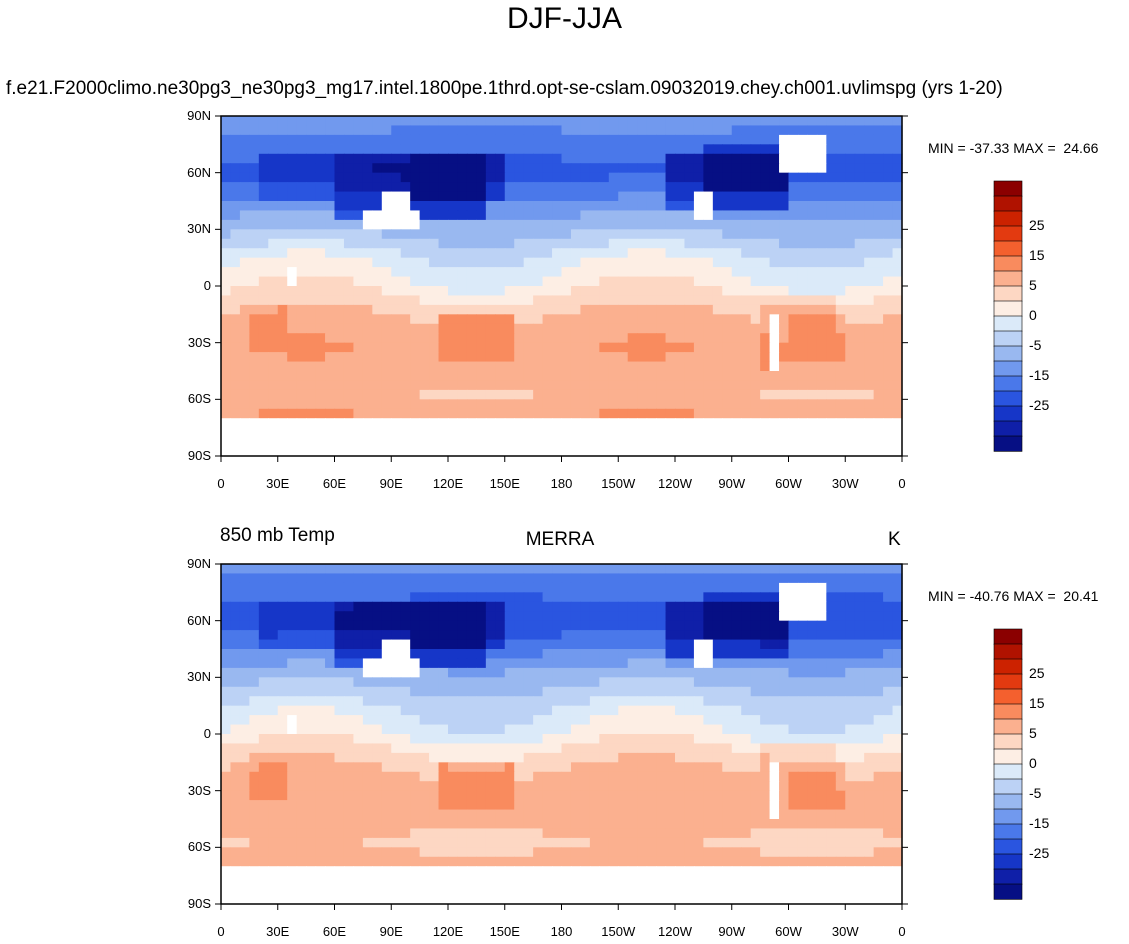 This screenshot has width=1129, height=944. I want to click on panel-model-min: MIN = -37.33, so click(969, 148).